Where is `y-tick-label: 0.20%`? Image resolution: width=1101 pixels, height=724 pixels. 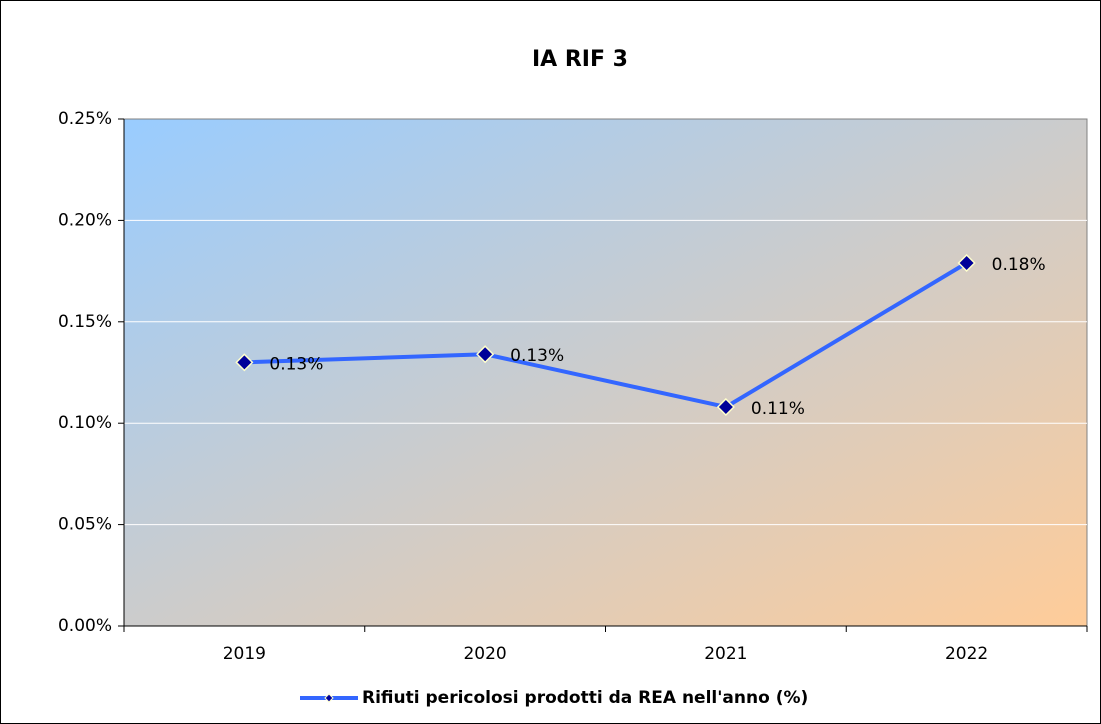
y-tick-label: 0.20% is located at coordinates (85, 220).